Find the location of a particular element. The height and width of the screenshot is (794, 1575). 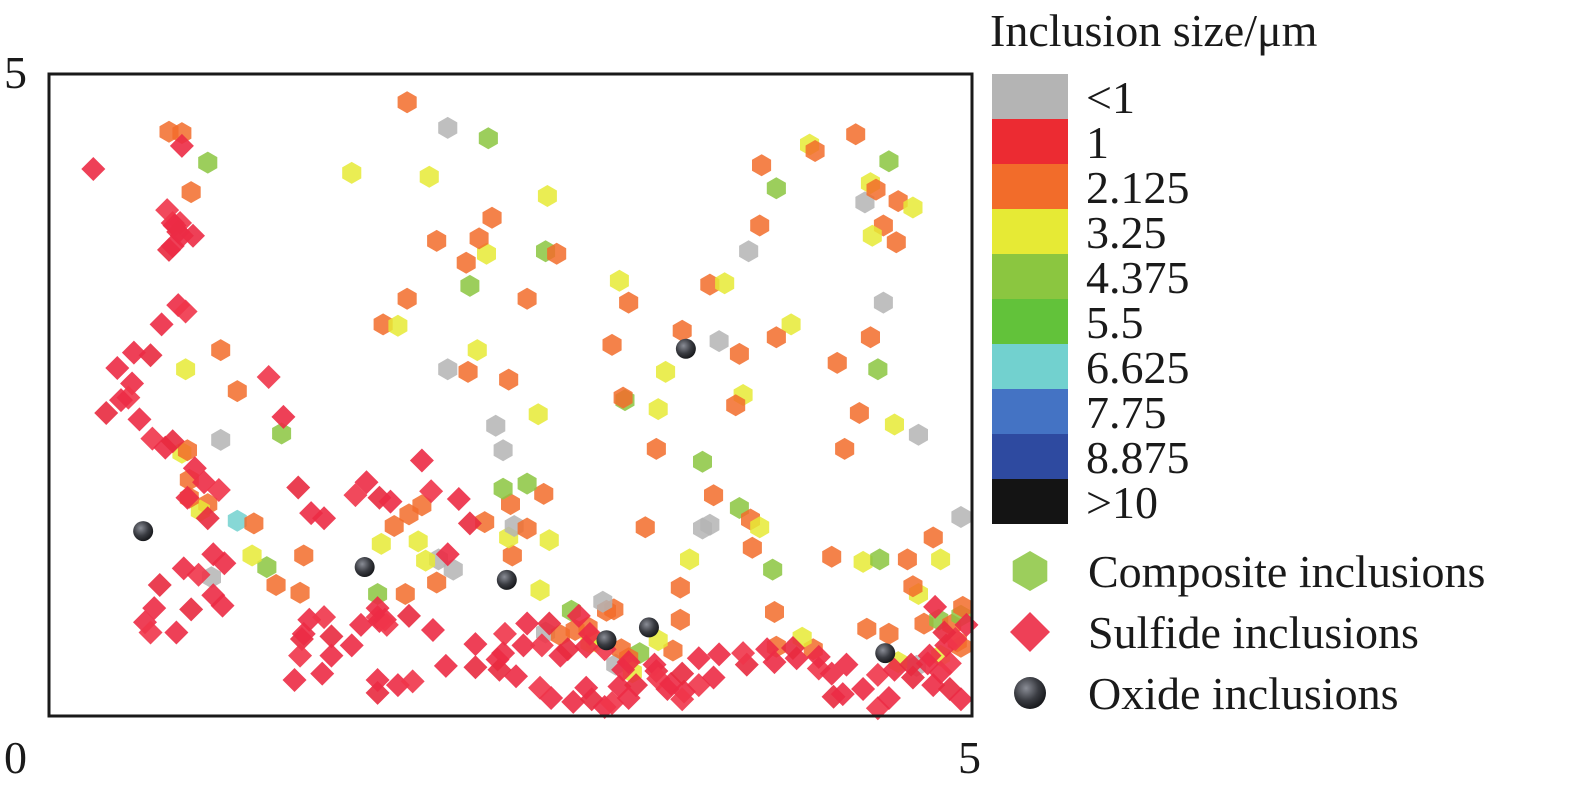

scale-label: 5.5 is located at coordinates (1115, 322).